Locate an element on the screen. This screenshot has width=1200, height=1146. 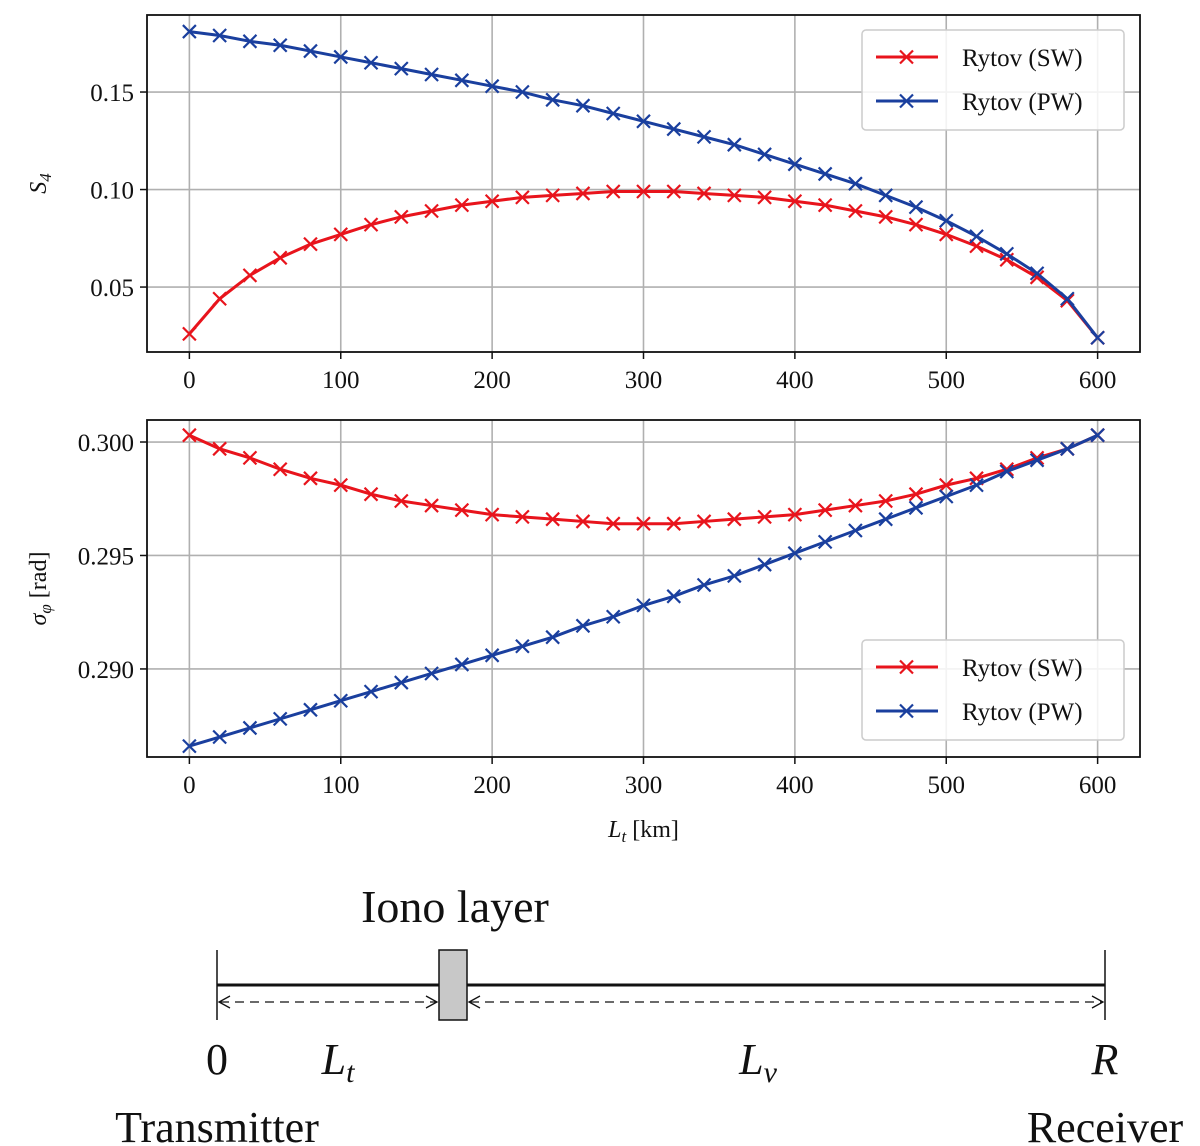
y-tick-label: 0.10 is located at coordinates (112, 191).